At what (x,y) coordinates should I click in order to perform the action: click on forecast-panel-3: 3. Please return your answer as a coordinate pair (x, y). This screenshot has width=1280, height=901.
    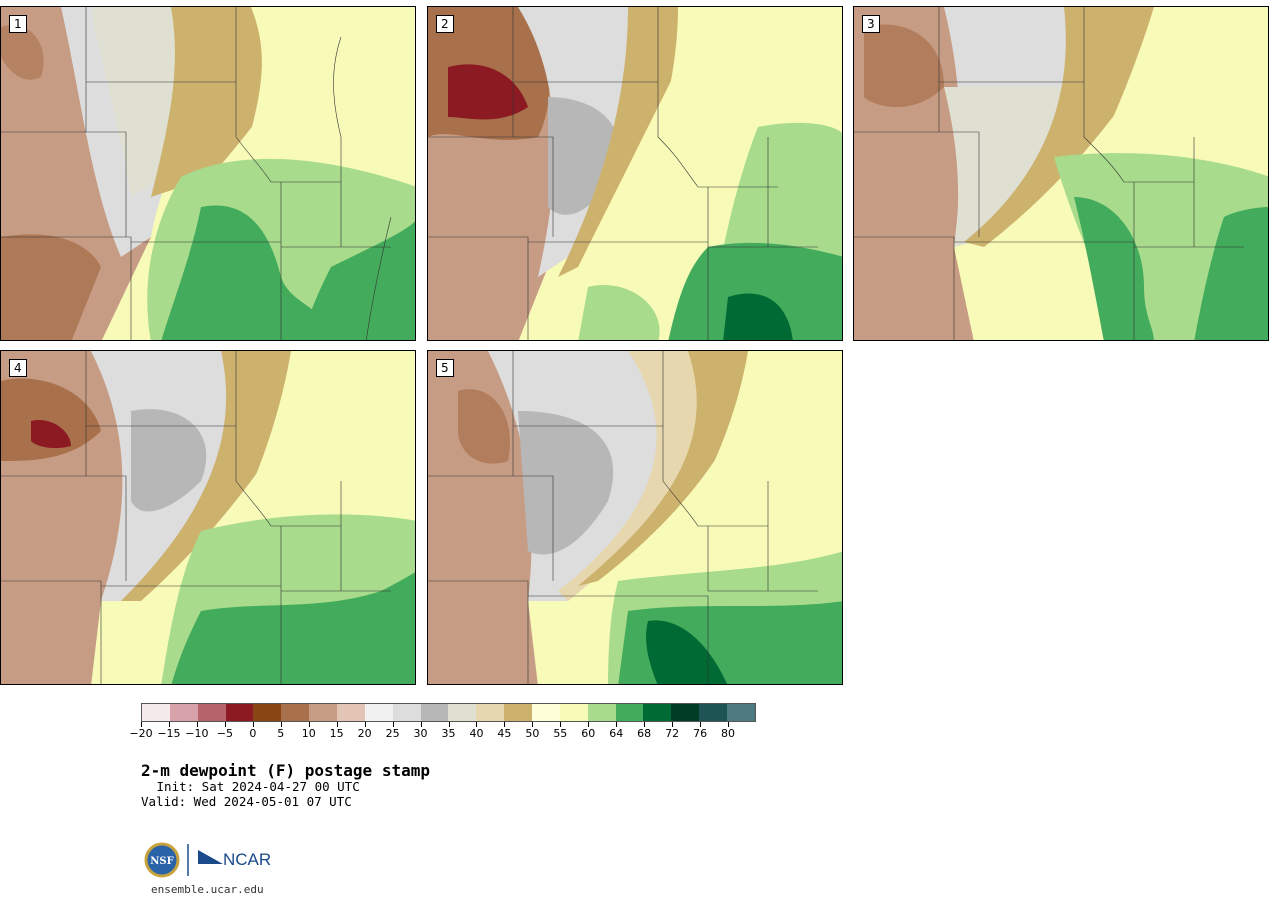
    Looking at the image, I should click on (1061, 173).